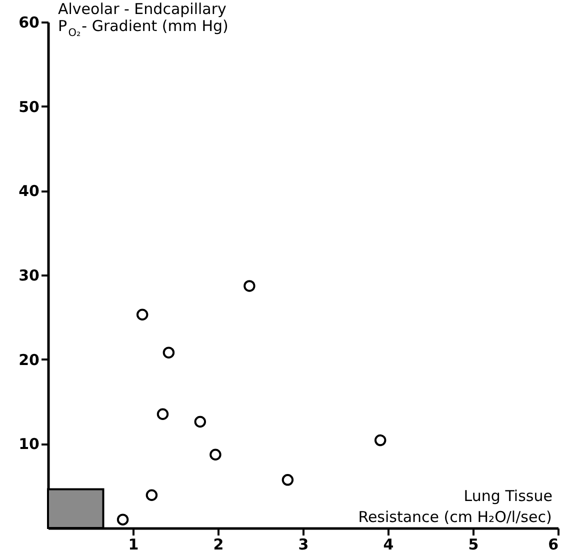  I want to click on x-tick-label: 6, so click(553, 545).